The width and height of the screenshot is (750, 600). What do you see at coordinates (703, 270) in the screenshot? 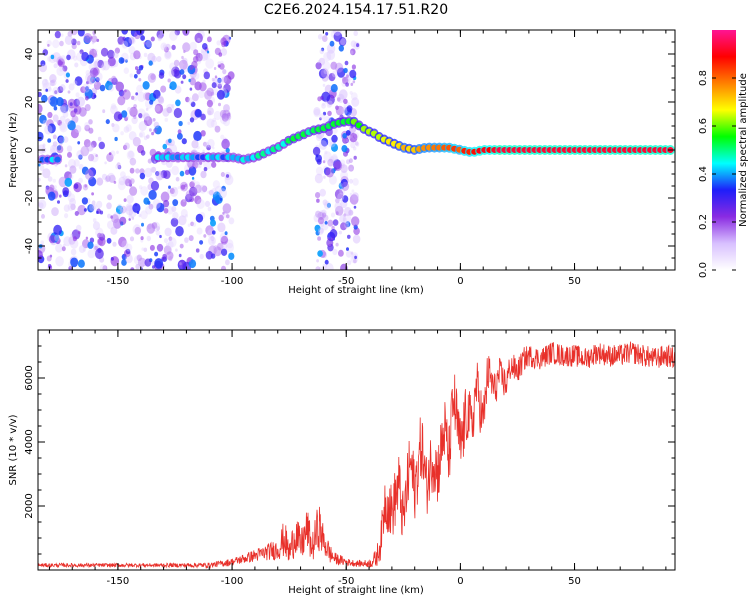
I see `colorbar-tick-label: 0.0` at bounding box center [703, 270].